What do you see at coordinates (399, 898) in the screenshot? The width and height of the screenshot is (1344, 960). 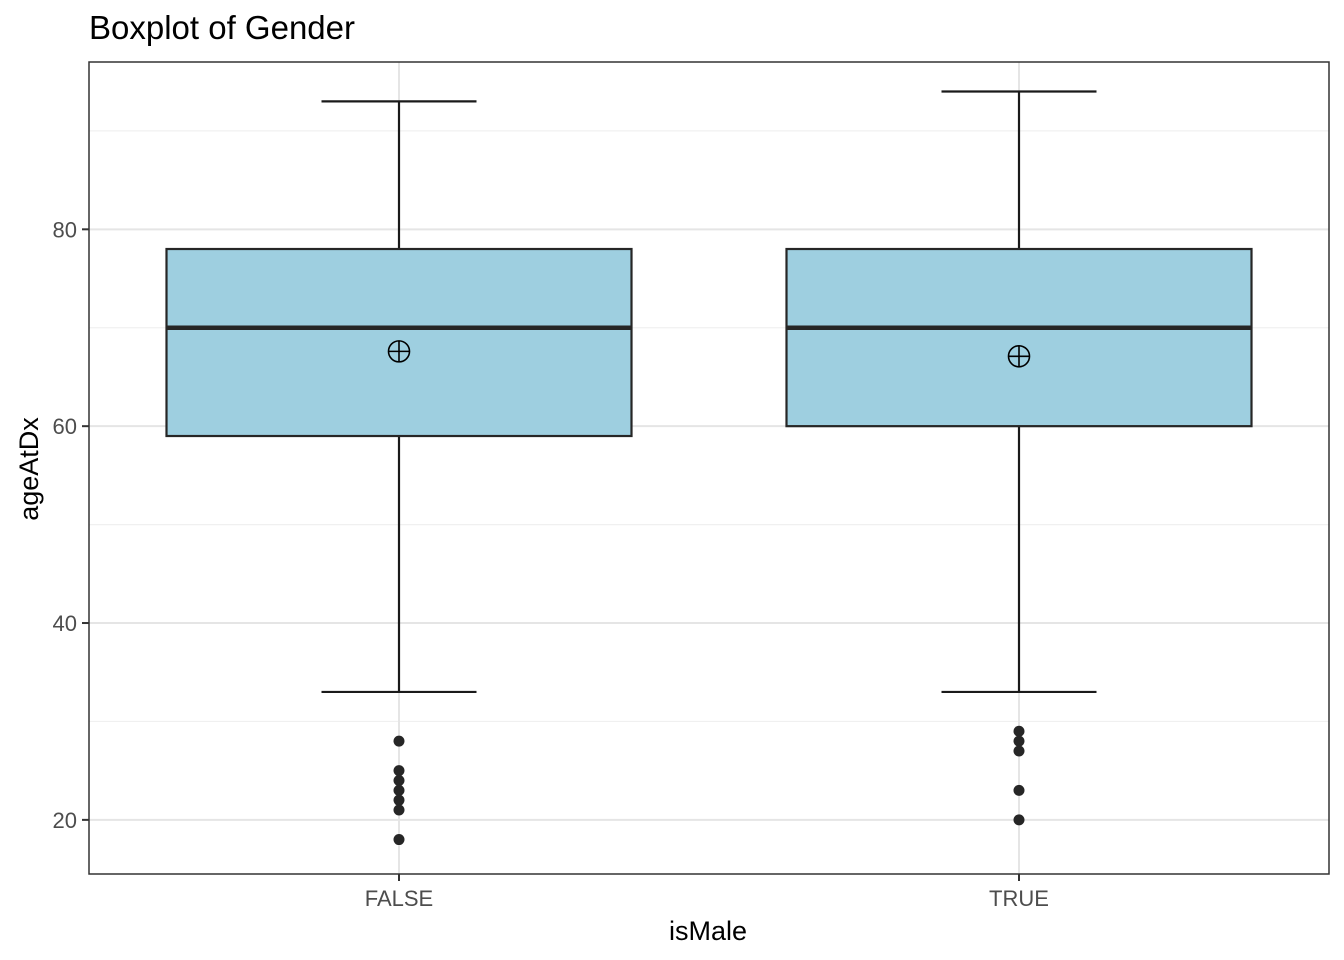 I see `x-tick-label: FALSE` at bounding box center [399, 898].